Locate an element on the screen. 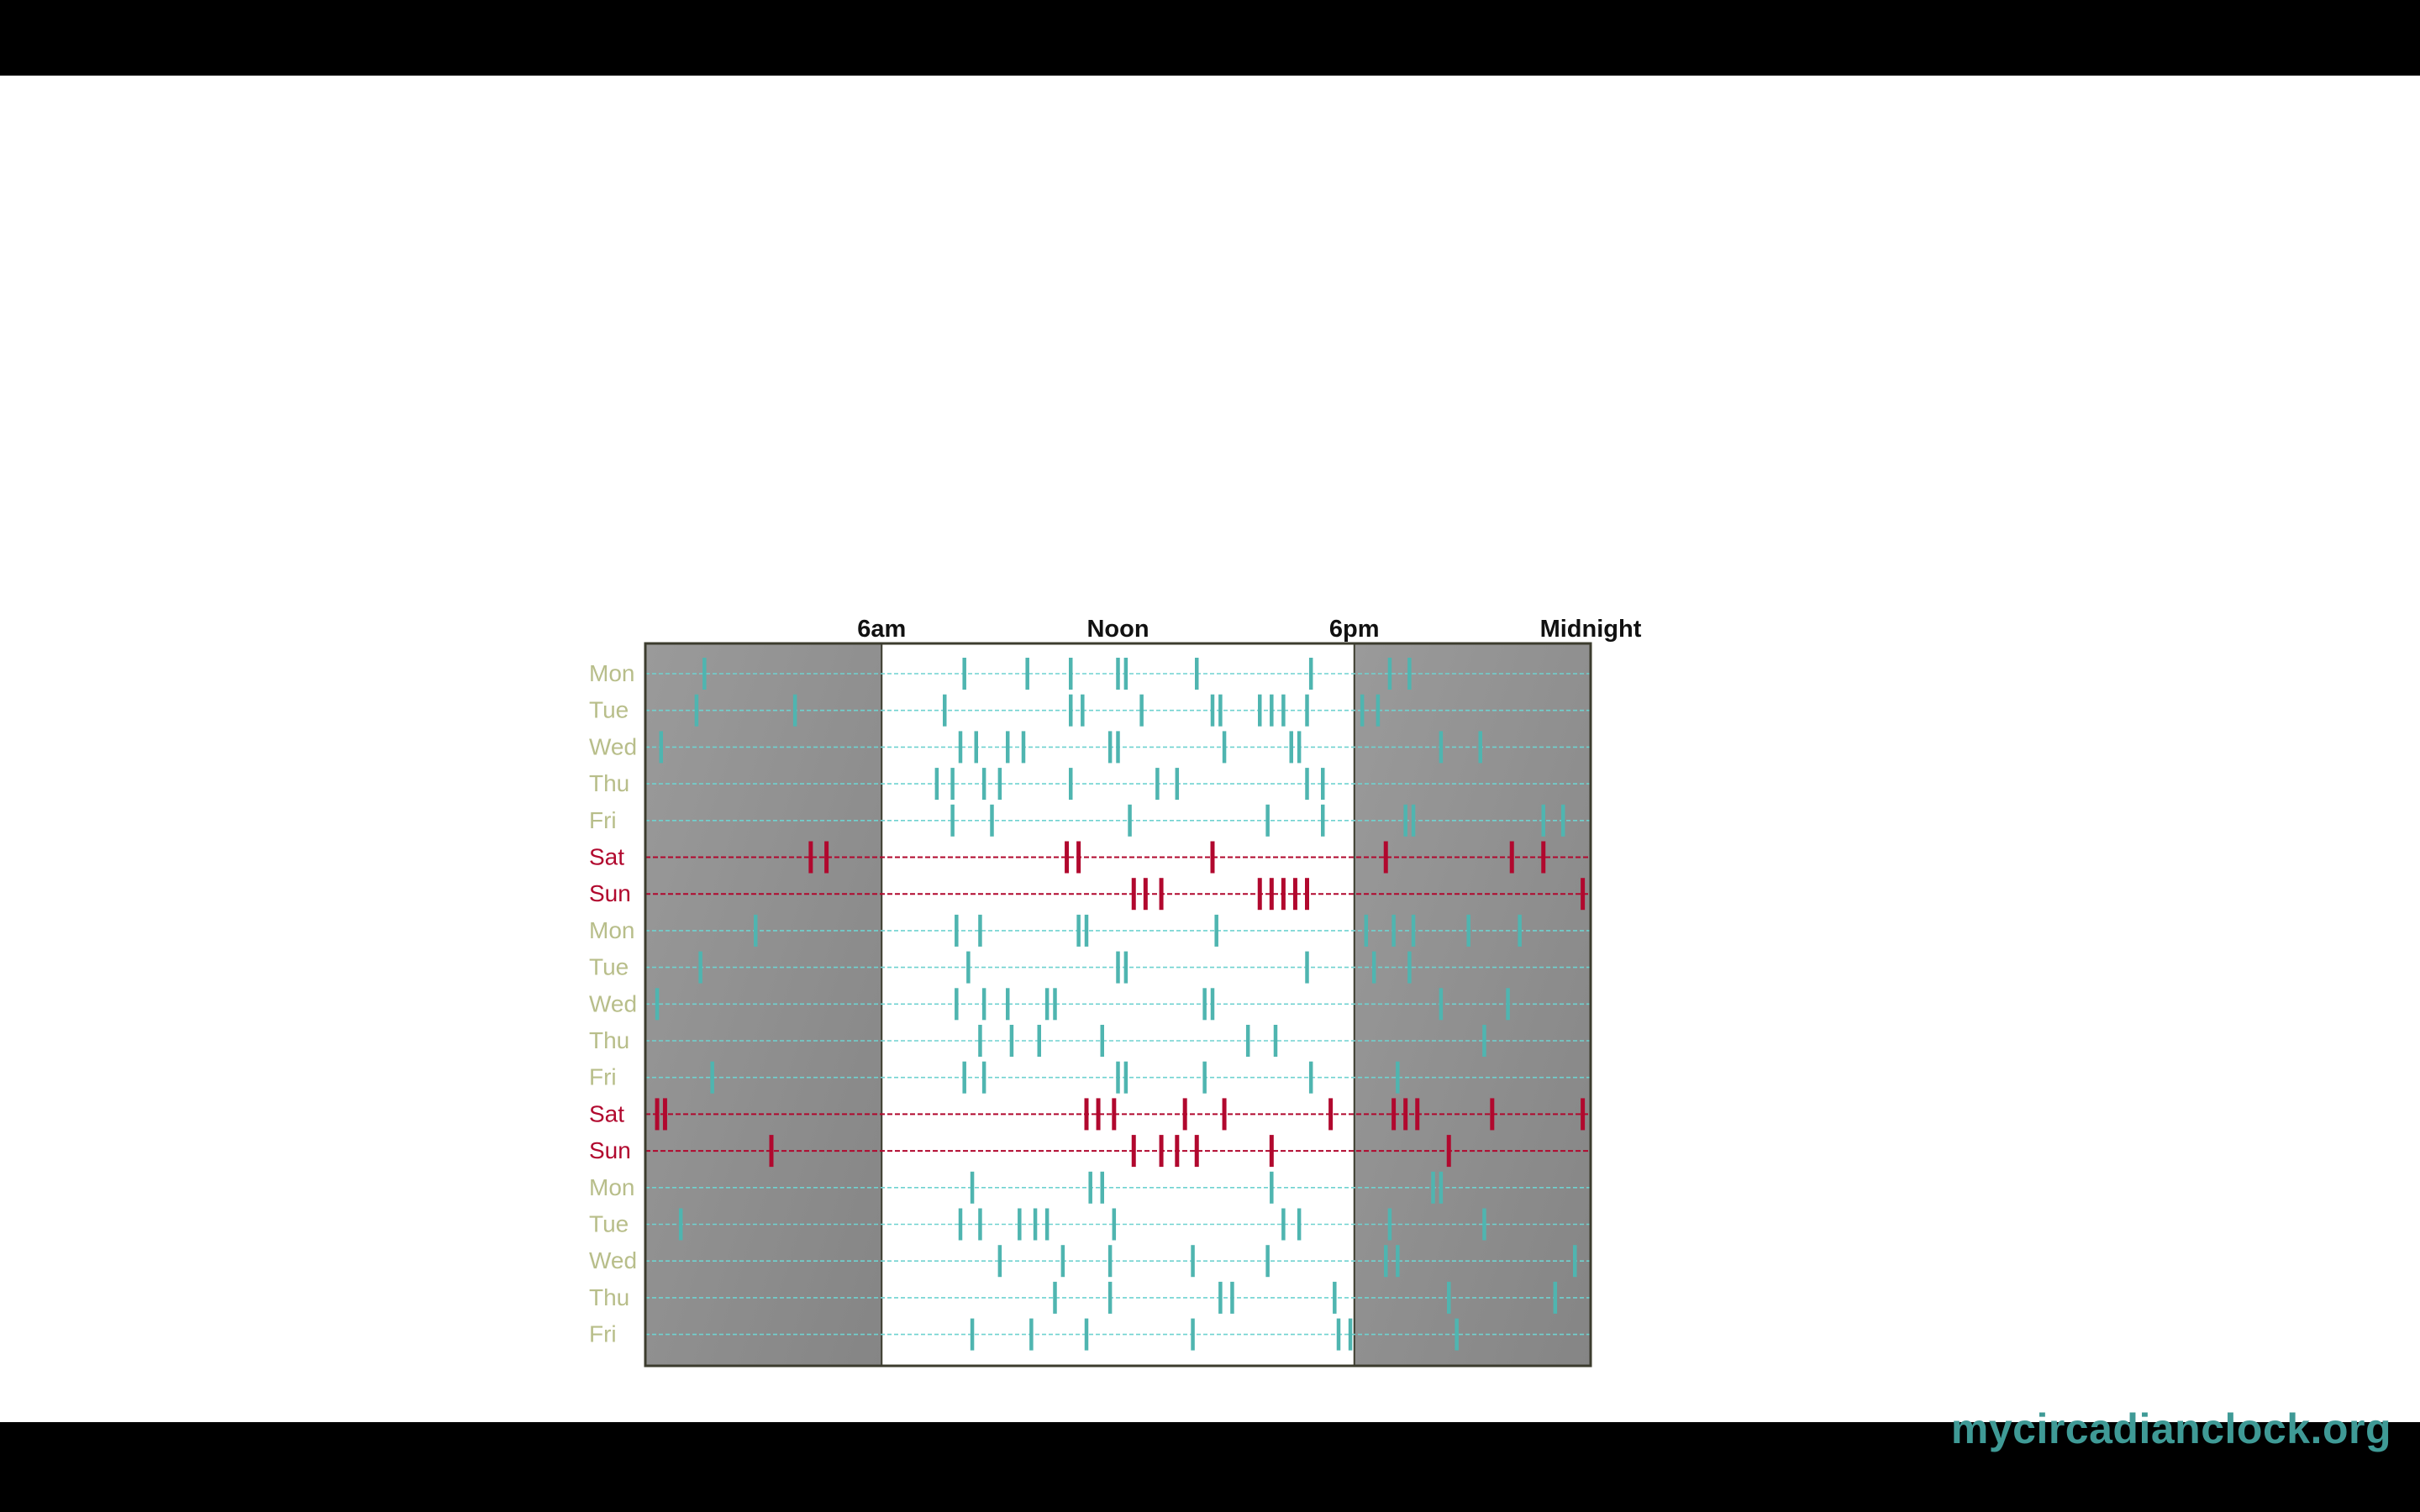 The height and width of the screenshot is (1512, 2420). row-label-18: Fri is located at coordinates (603, 1334).